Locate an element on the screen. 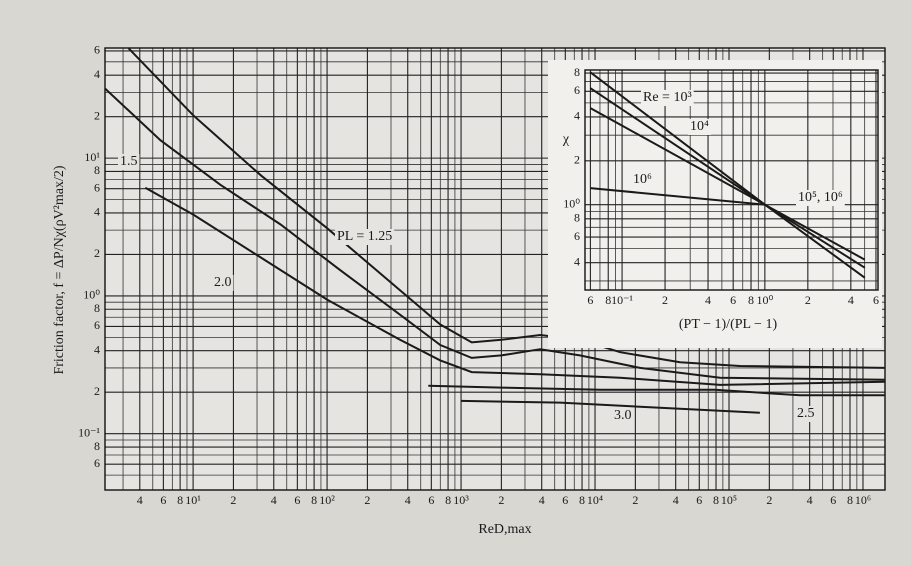  x-tick-label: 10⁵ is located at coordinates (729, 500).